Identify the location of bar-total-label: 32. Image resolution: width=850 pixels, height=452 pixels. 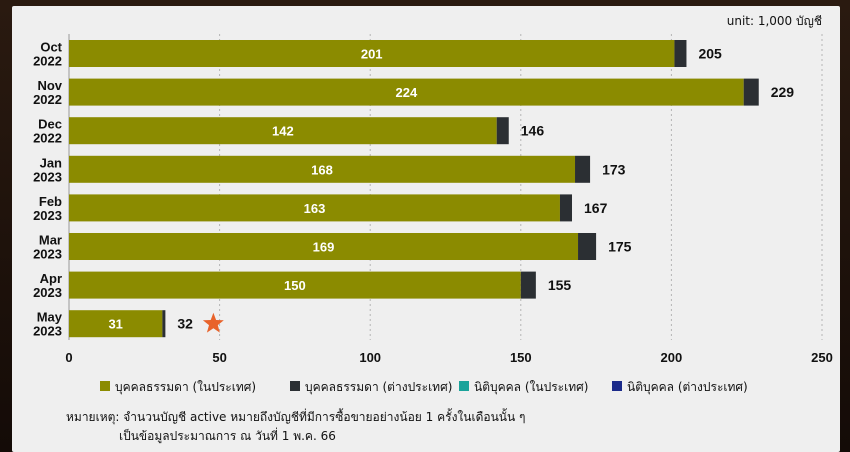
(185, 324).